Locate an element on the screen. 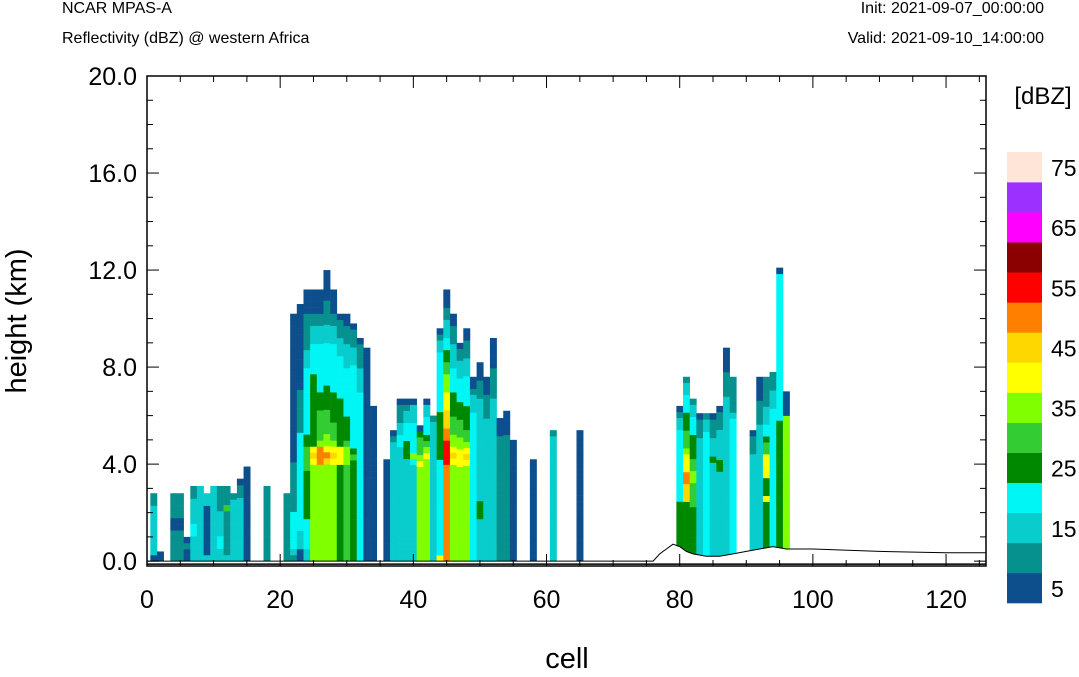 The width and height of the screenshot is (1079, 677). x-tick-label: 0 is located at coordinates (147, 600).